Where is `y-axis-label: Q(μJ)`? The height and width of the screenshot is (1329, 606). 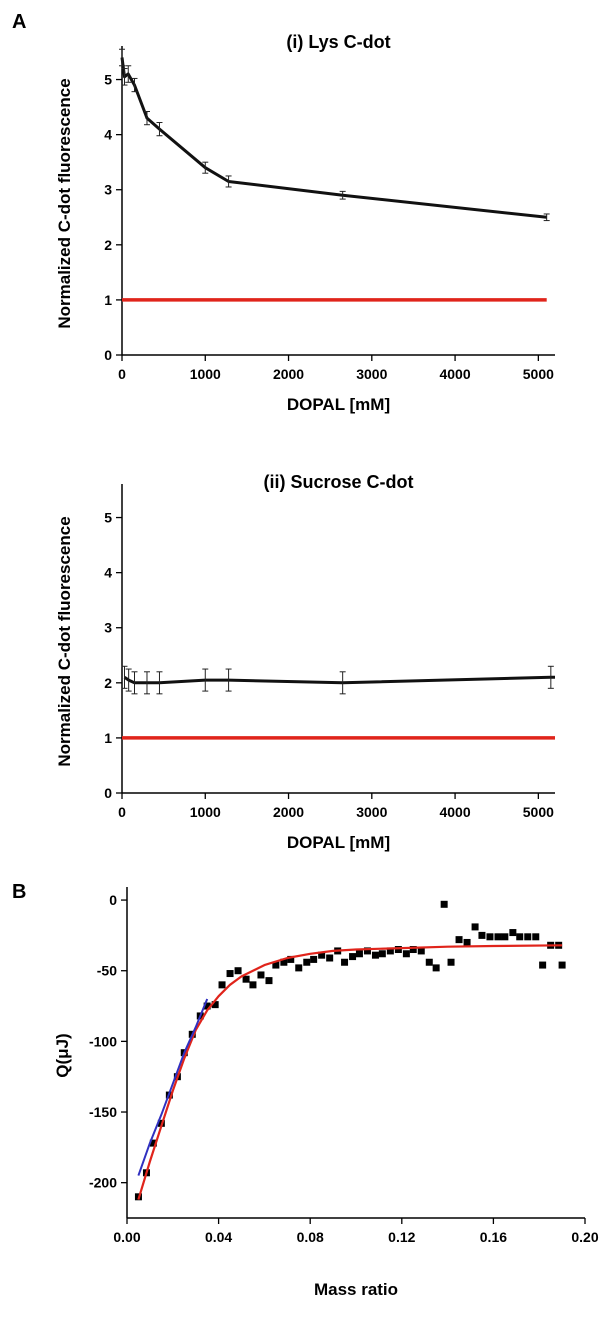
y-axis-label: Q(μJ) is located at coordinates (62, 1055).